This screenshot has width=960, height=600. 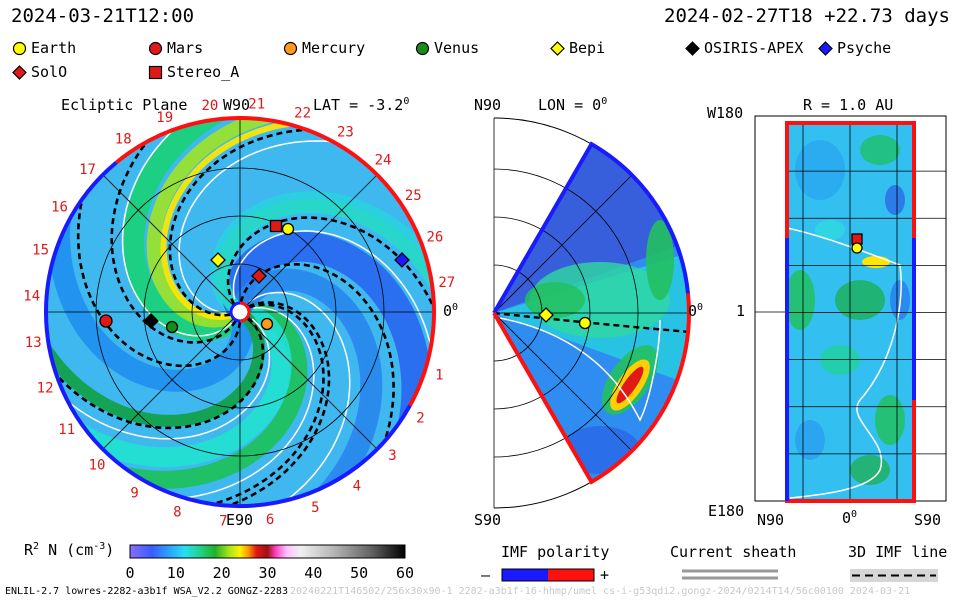 I want to click on legend-item-earth: Earth, so click(x=44, y=48).